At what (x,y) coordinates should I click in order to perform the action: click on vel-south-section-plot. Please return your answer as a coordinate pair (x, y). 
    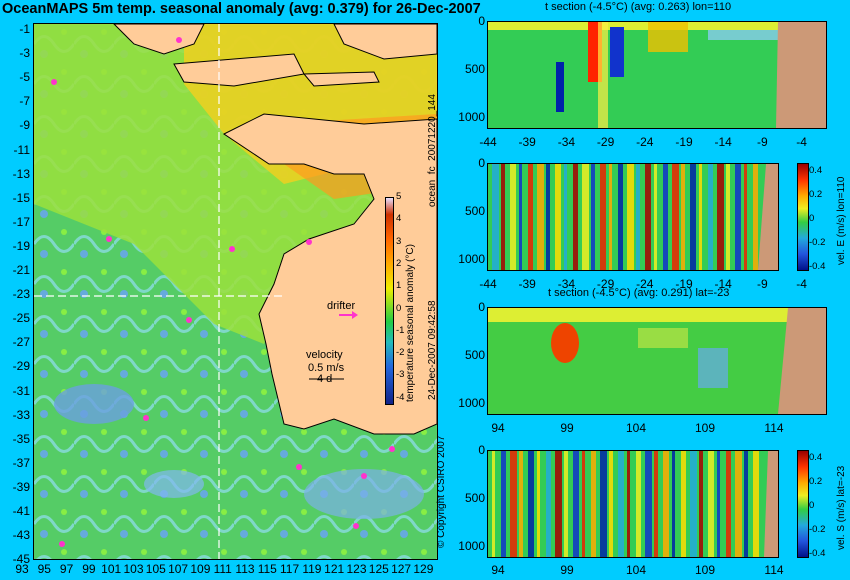
    Looking at the image, I should click on (633, 504).